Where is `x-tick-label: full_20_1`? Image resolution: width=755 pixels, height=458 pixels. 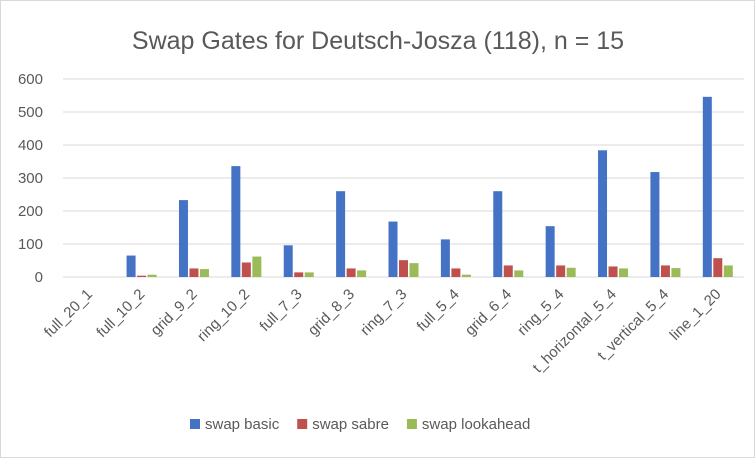
x-tick-label: full_20_1 is located at coordinates (68, 313).